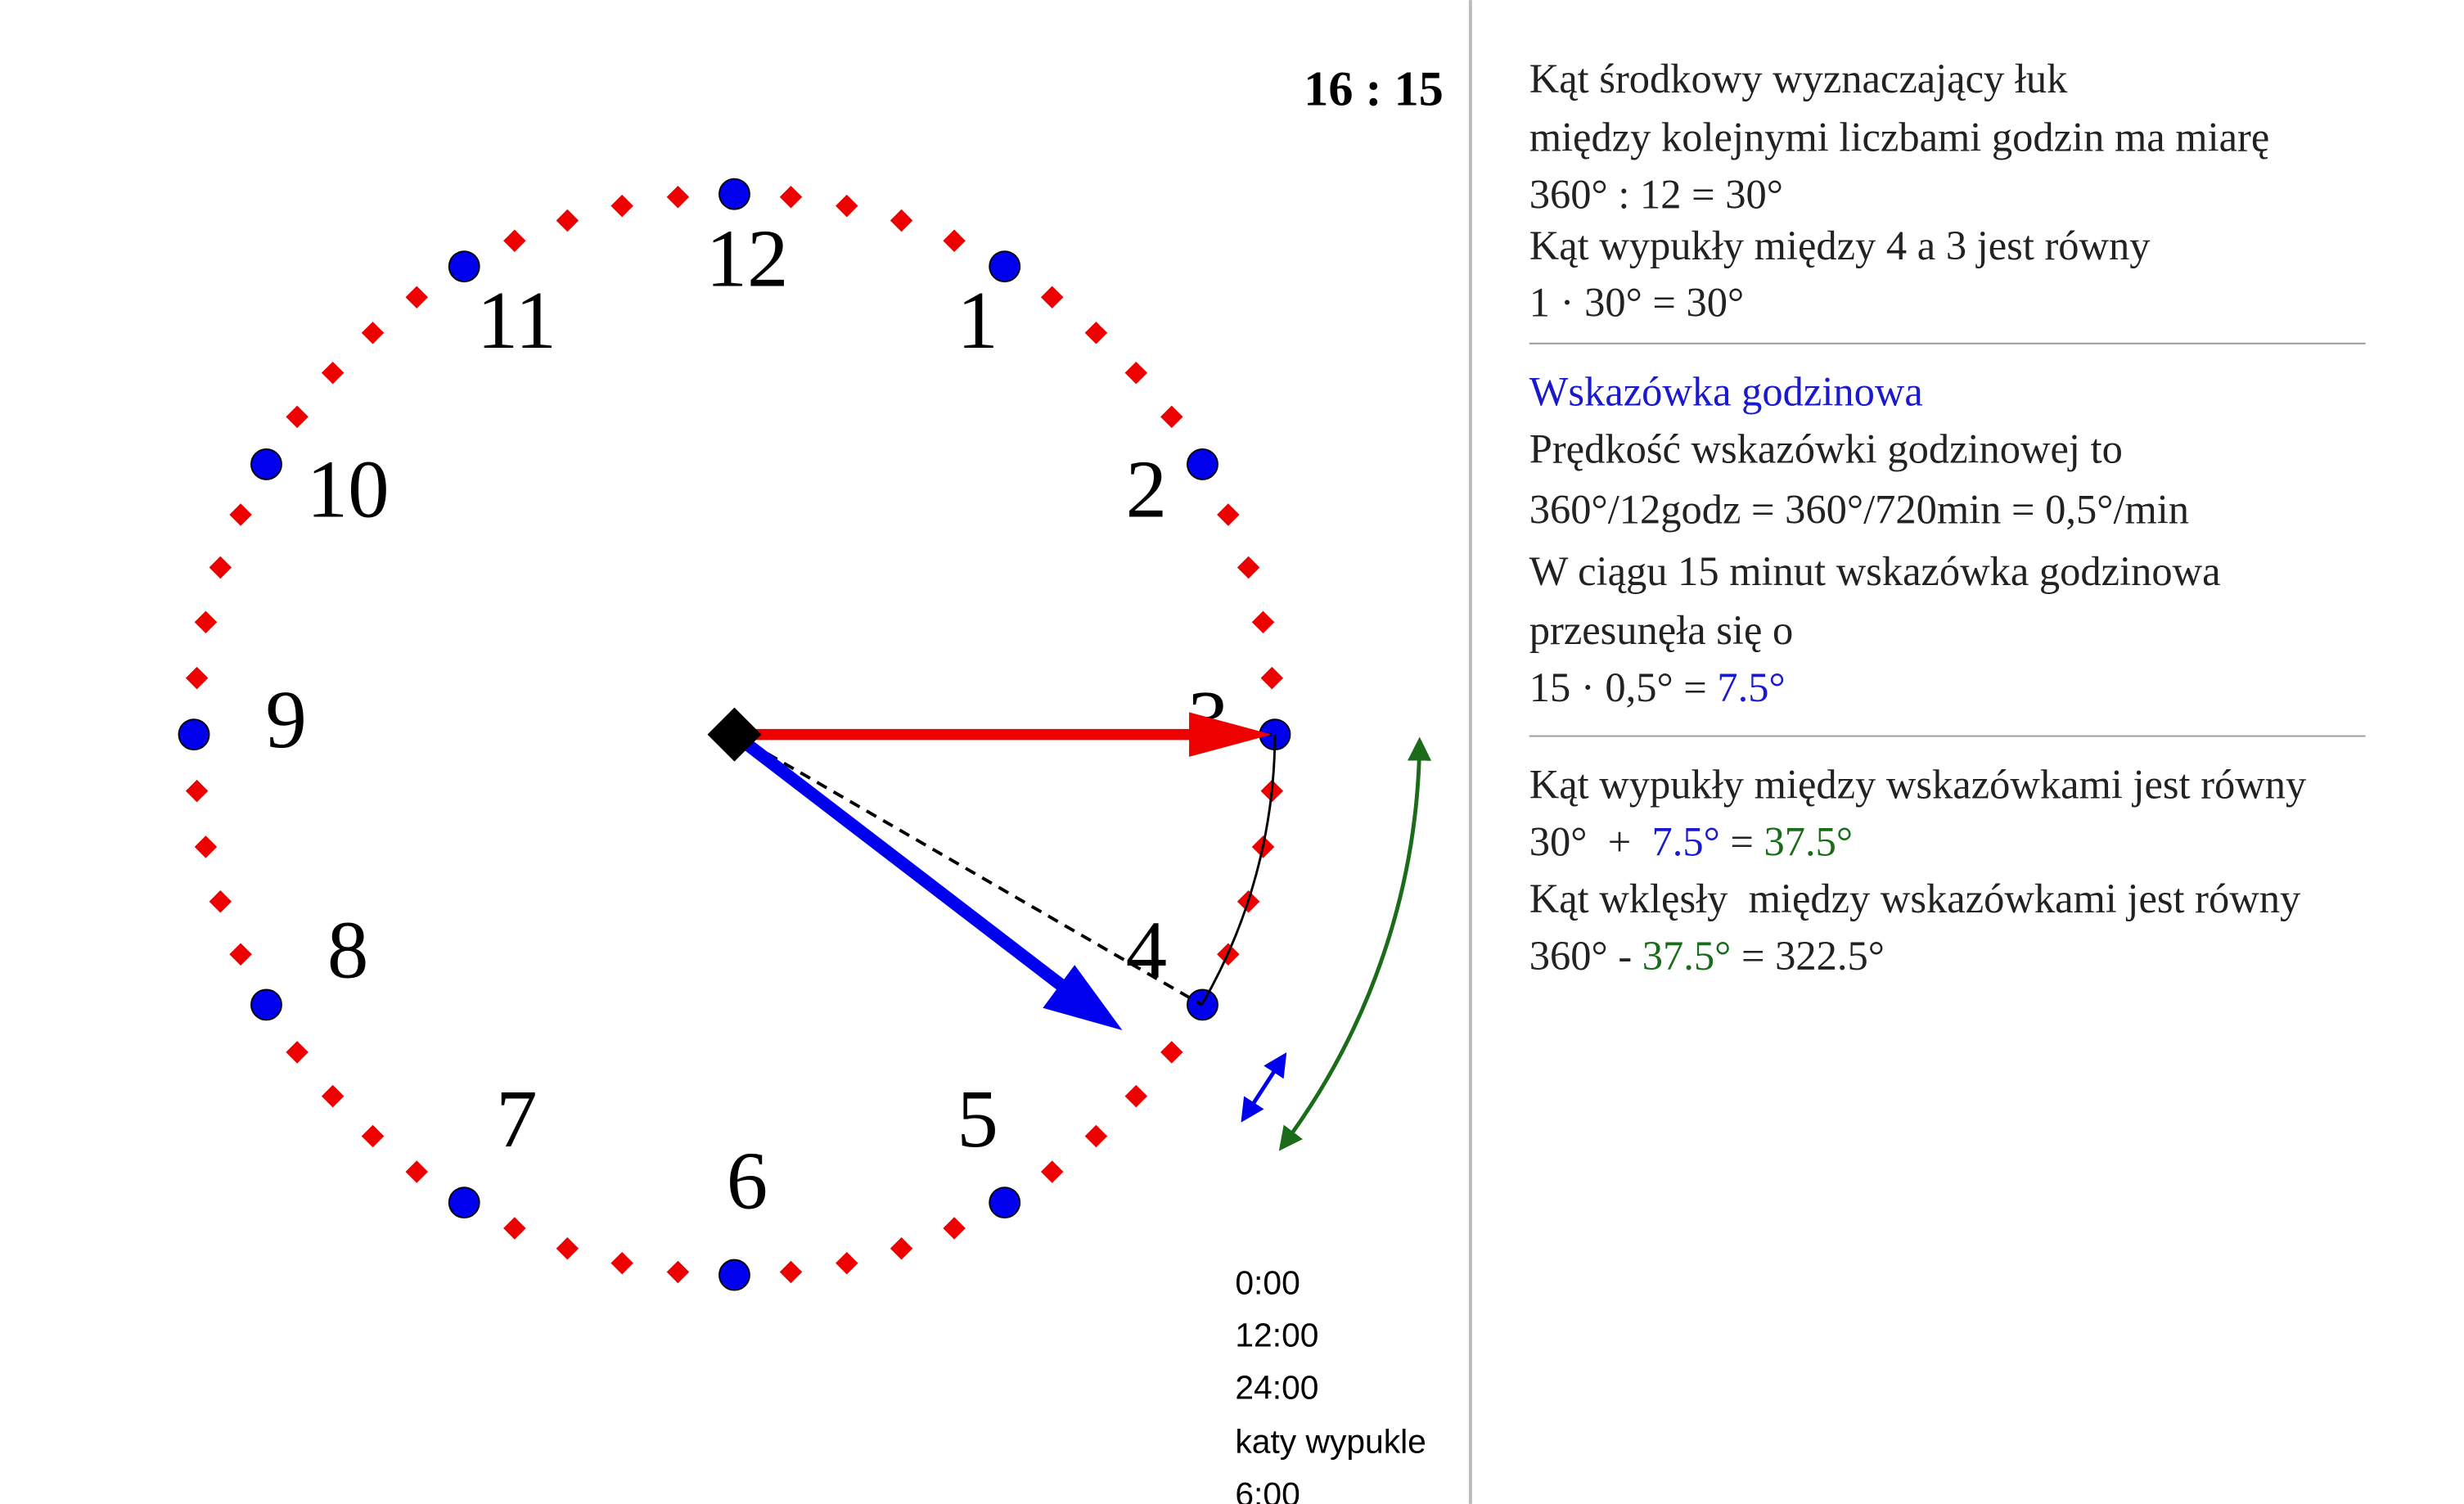  What do you see at coordinates (1355, 943) in the screenshot?
I see `angle-arc-arrow` at bounding box center [1355, 943].